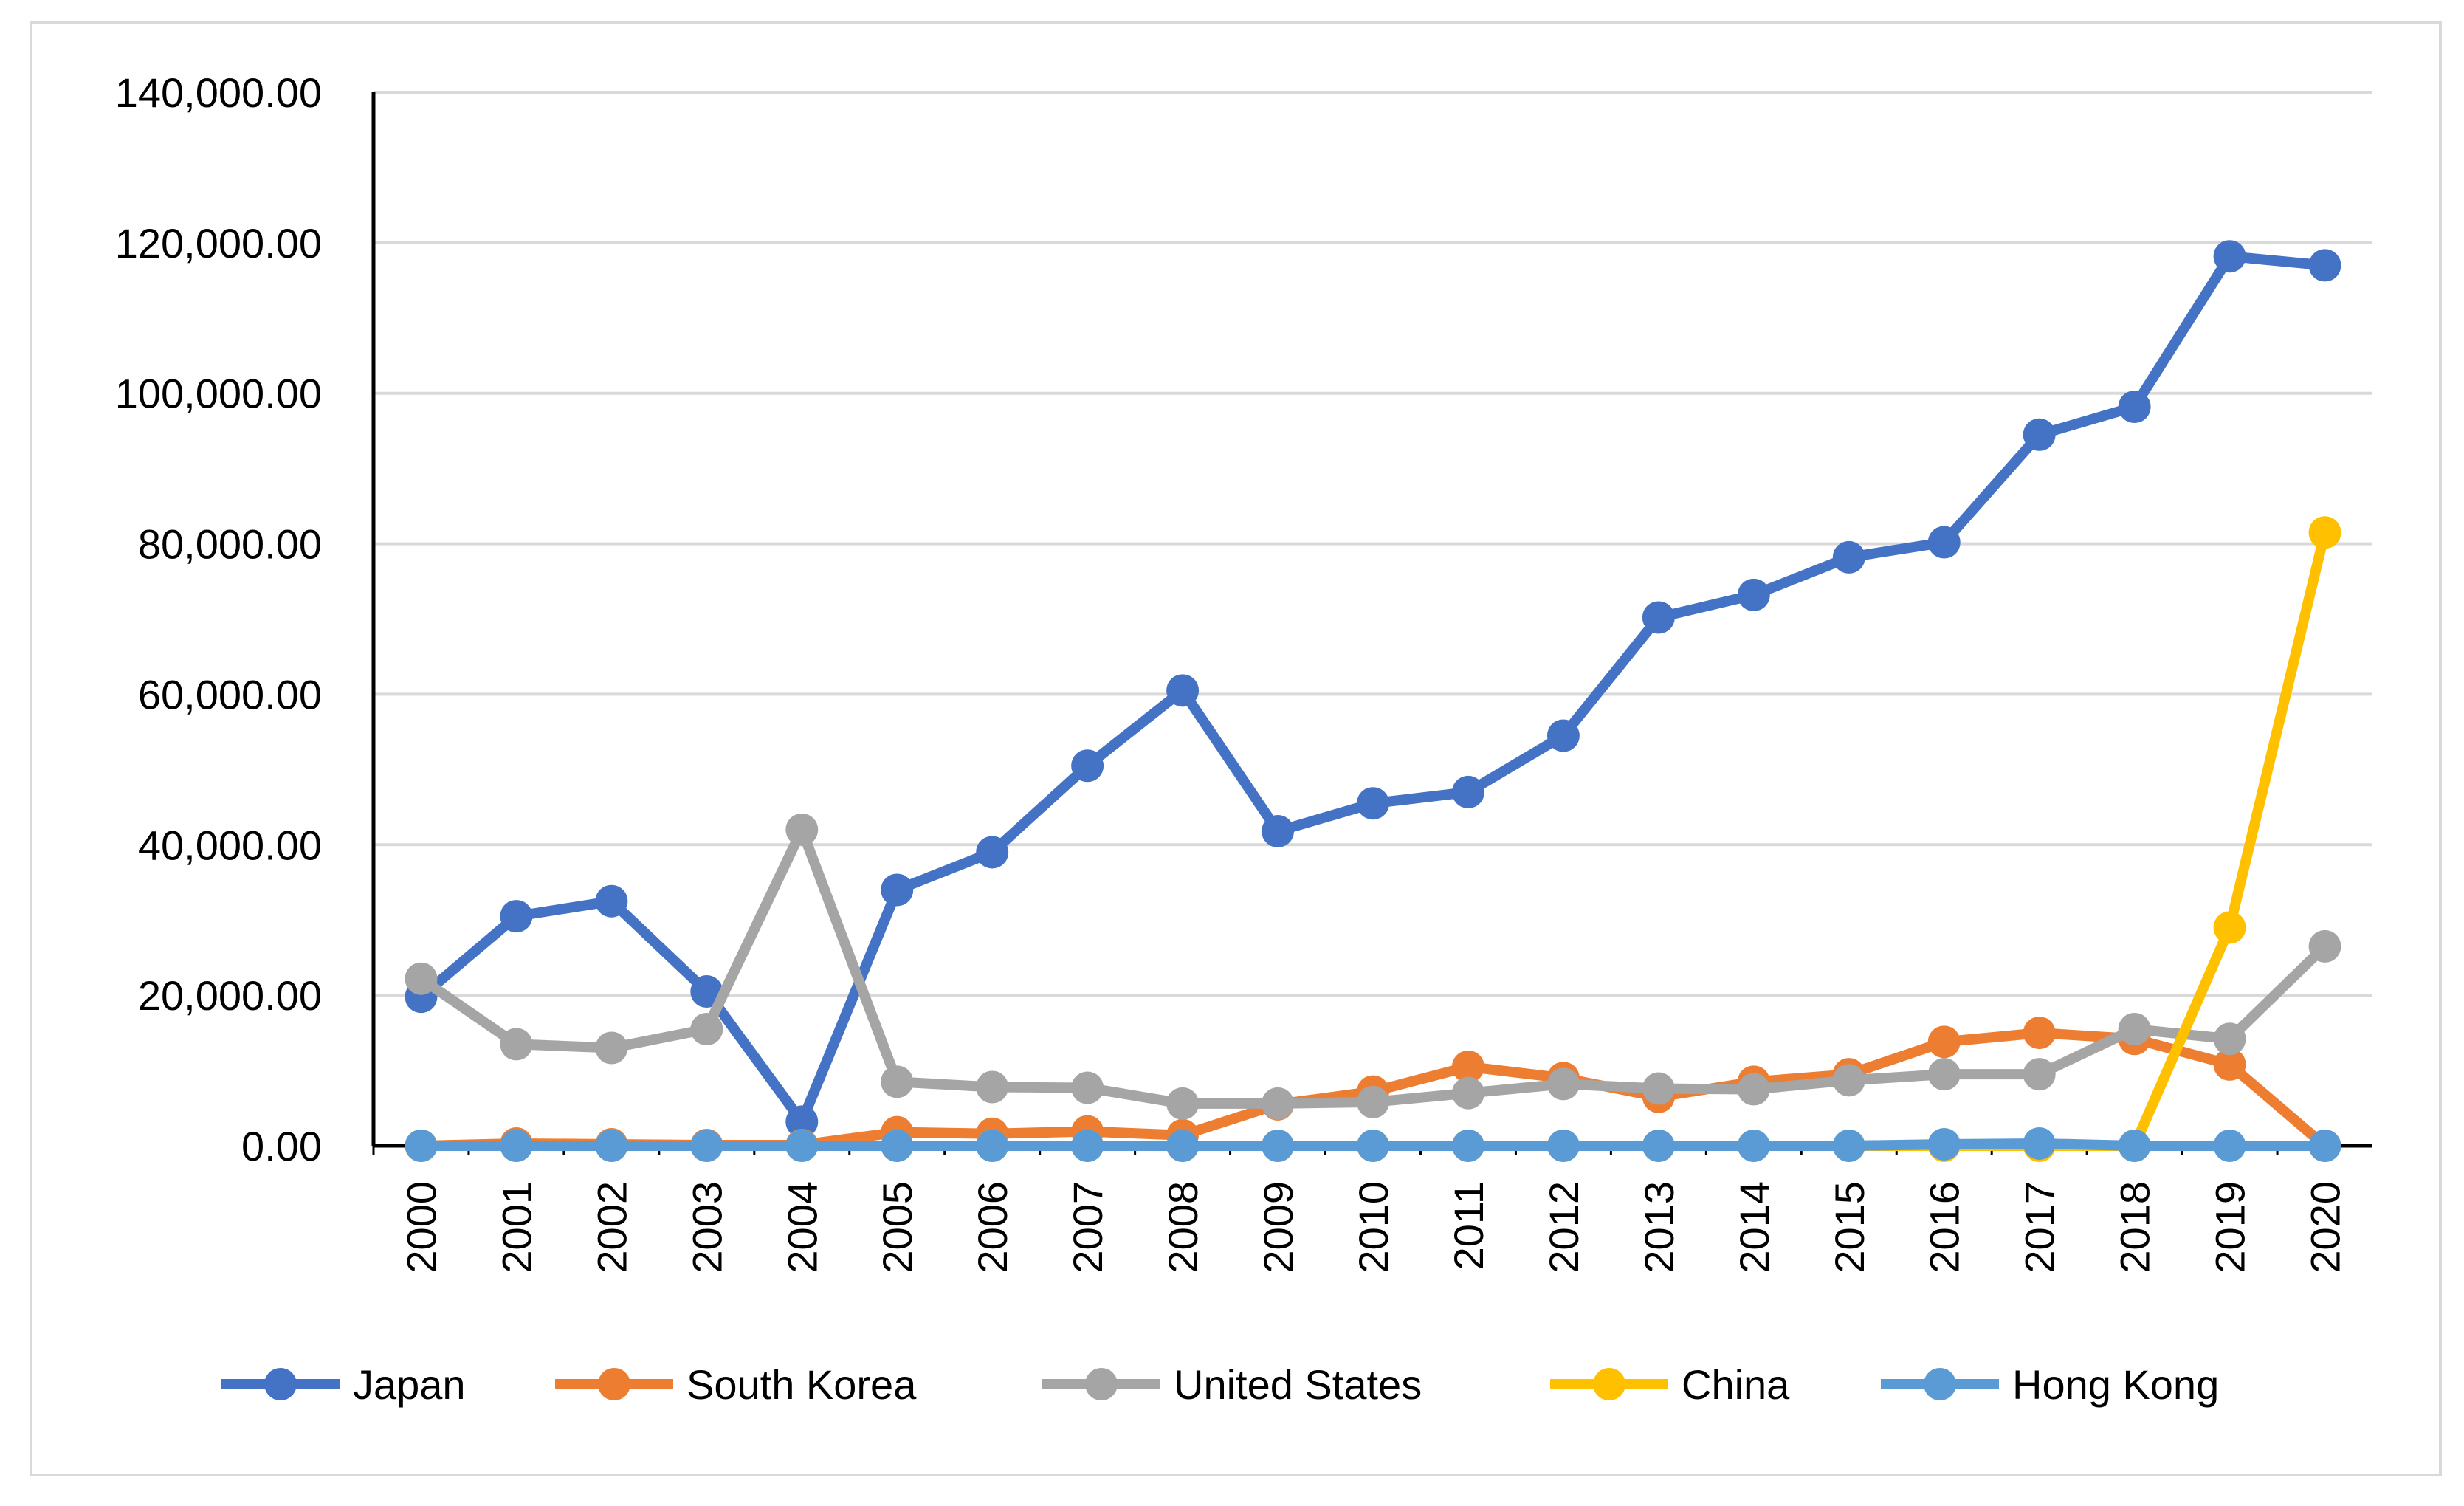  Describe the element at coordinates (1298, 1384) in the screenshot. I see `legend-label: United States` at that location.